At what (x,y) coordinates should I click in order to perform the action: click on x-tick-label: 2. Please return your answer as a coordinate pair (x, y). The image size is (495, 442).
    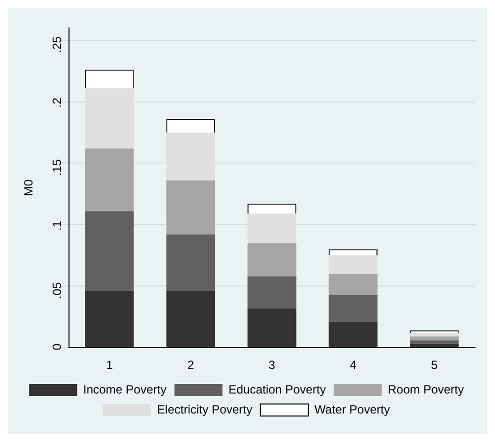
    Looking at the image, I should click on (190, 365).